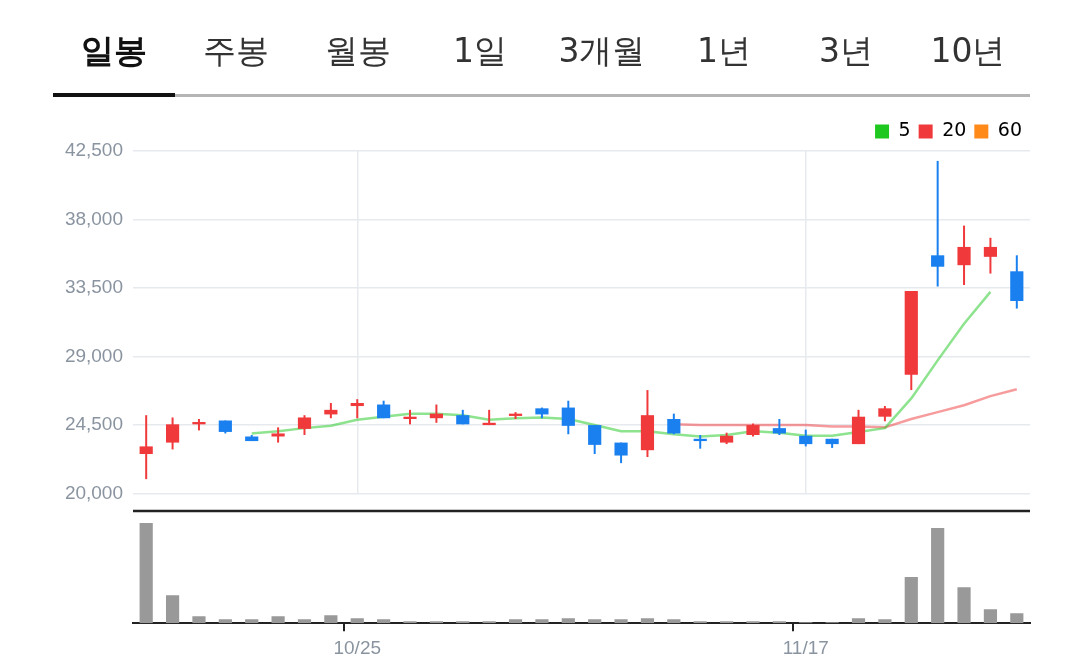  What do you see at coordinates (93, 287) in the screenshot?
I see `y-tick-label: 33,500` at bounding box center [93, 287].